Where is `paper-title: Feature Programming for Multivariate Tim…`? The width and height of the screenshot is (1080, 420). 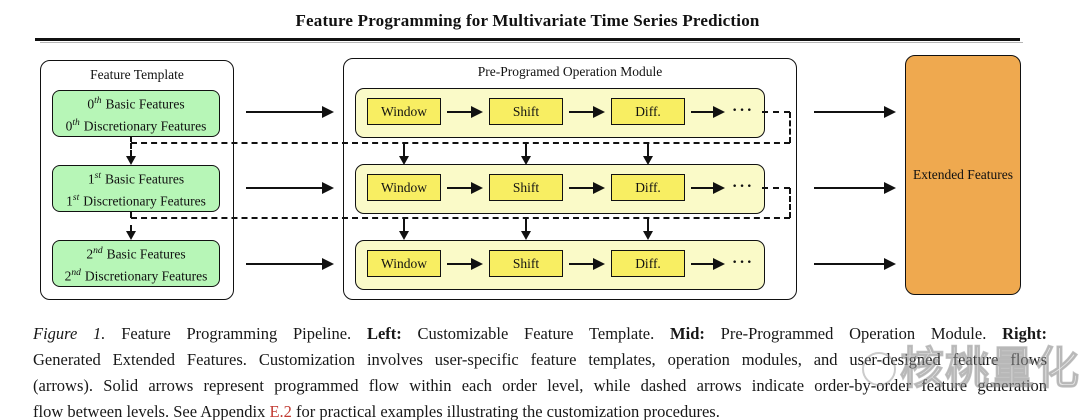
paper-title: Feature Programming for Multivariate Tim… is located at coordinates (527, 20).